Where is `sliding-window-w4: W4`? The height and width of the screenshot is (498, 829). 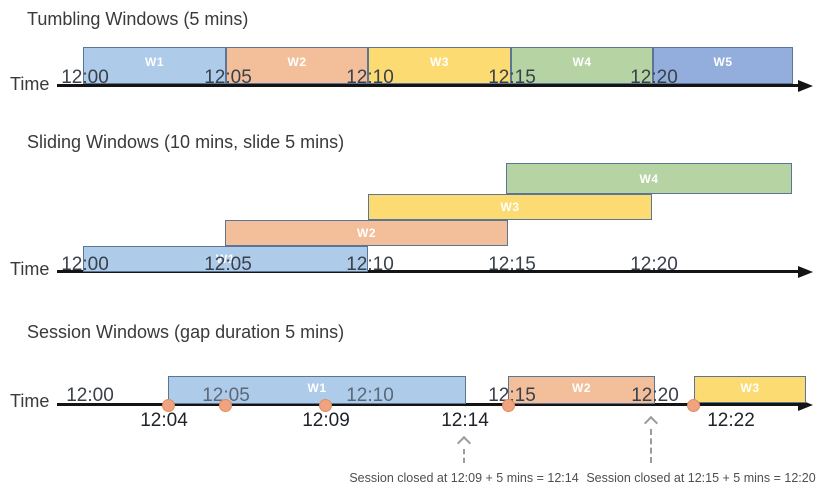 sliding-window-w4: W4 is located at coordinates (649, 178).